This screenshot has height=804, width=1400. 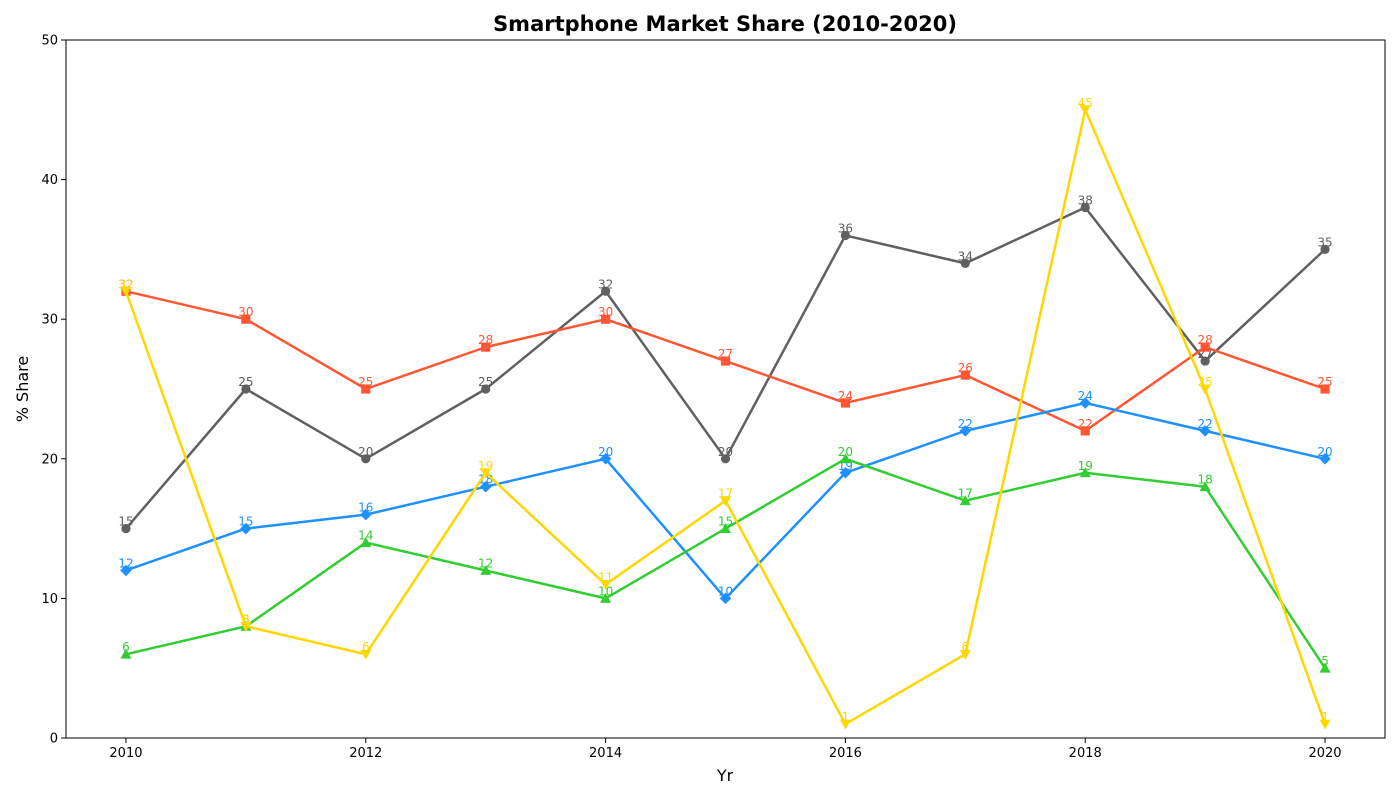 What do you see at coordinates (125, 753) in the screenshot?
I see `x-tick-label: 2010` at bounding box center [125, 753].